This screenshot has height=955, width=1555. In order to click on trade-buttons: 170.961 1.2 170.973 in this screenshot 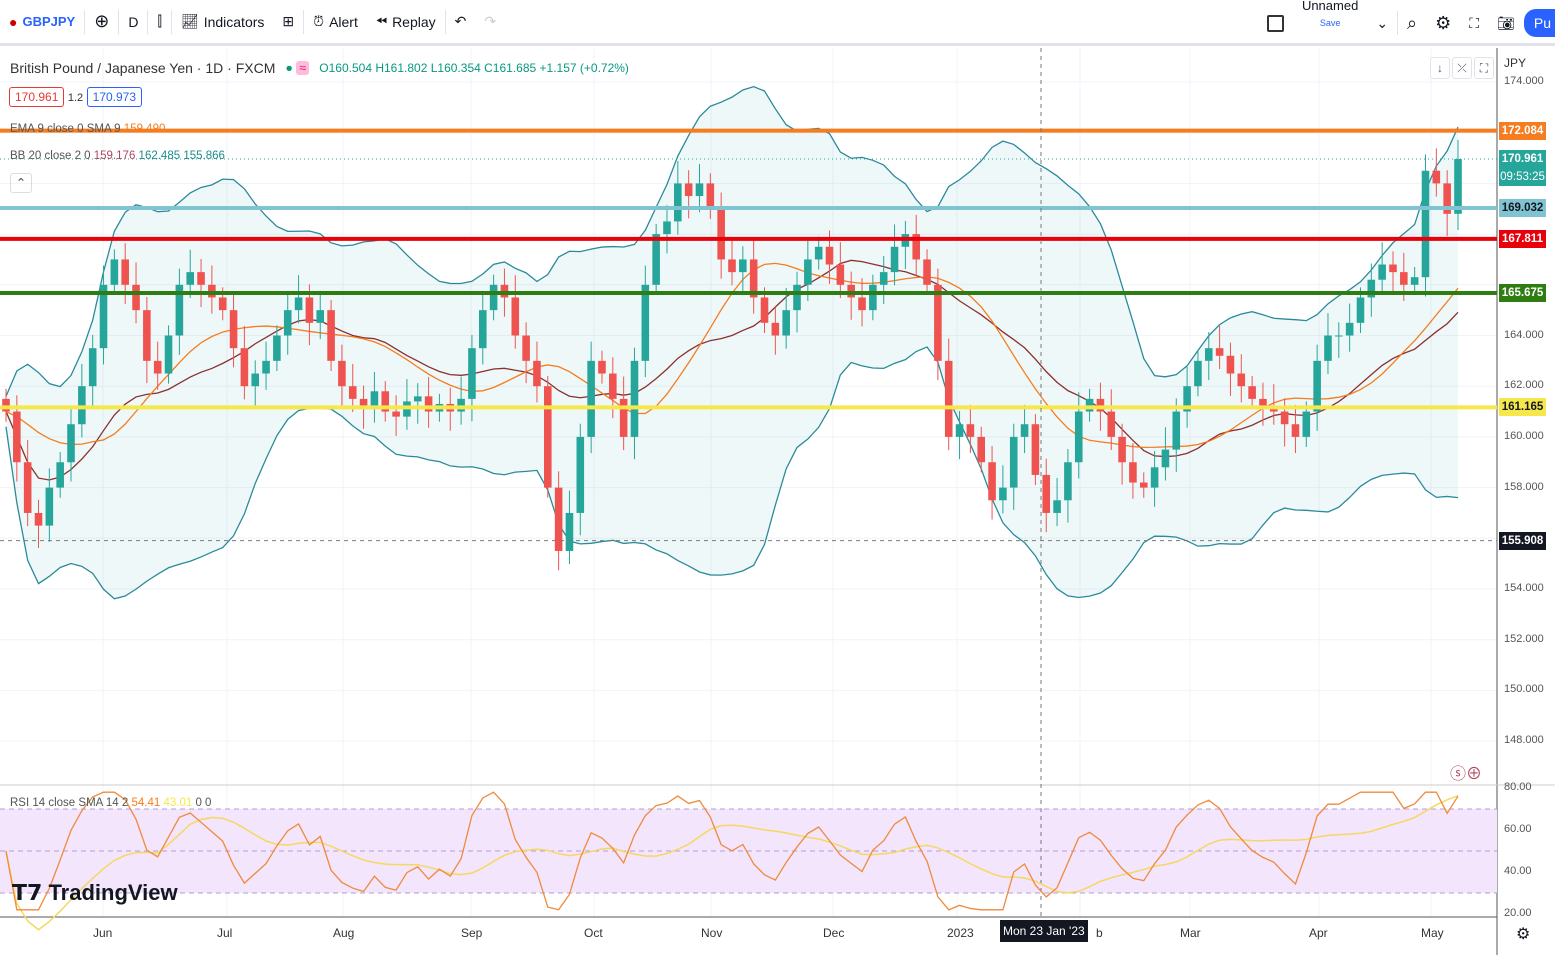, I will do `click(76, 97)`.